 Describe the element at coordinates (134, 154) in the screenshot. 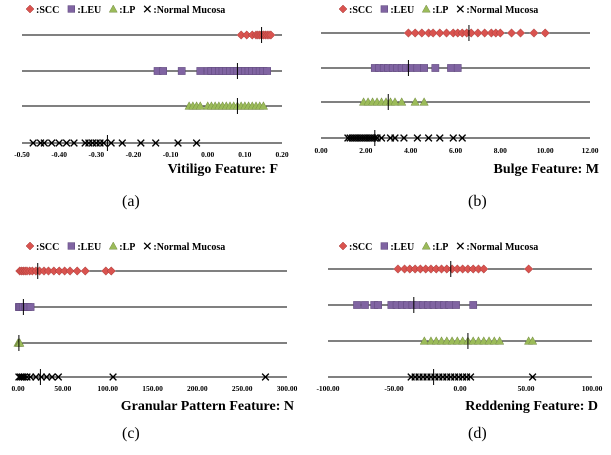

I see `x-tick-label: -0.20` at that location.